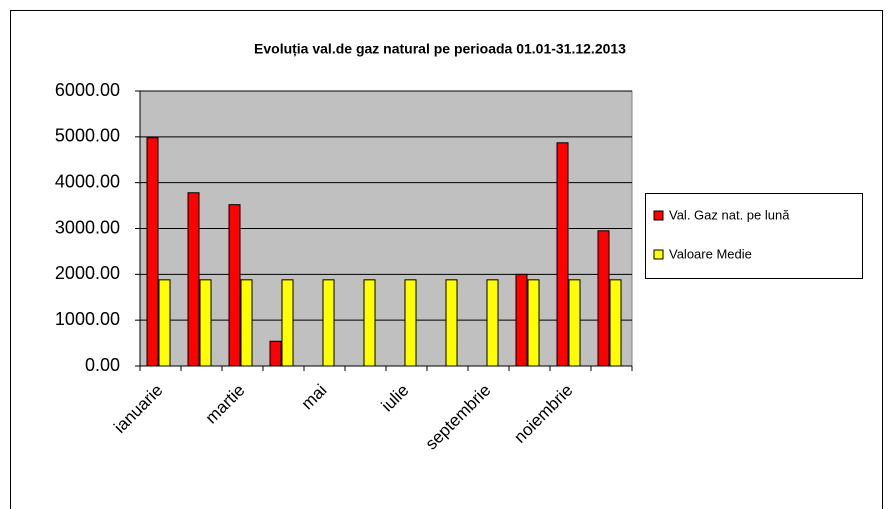 The width and height of the screenshot is (891, 509). Describe the element at coordinates (729, 214) in the screenshot. I see `legend-label: Val. Gaz nat. pe lună` at that location.